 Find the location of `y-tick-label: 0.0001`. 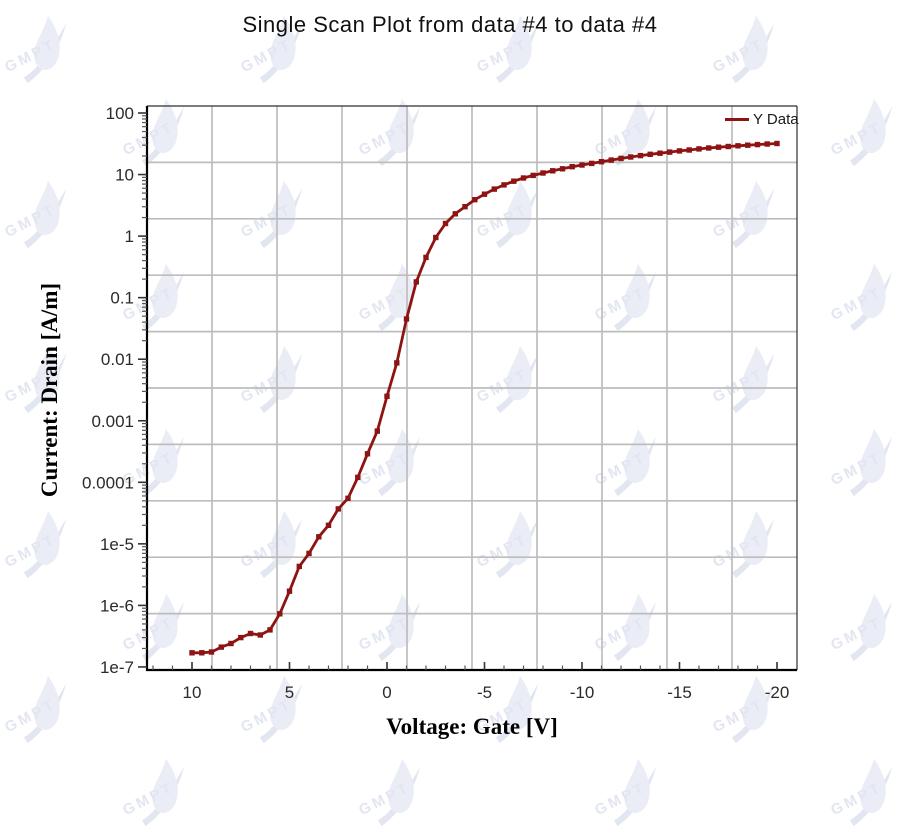

y-tick-label: 0.0001 is located at coordinates (108, 482).